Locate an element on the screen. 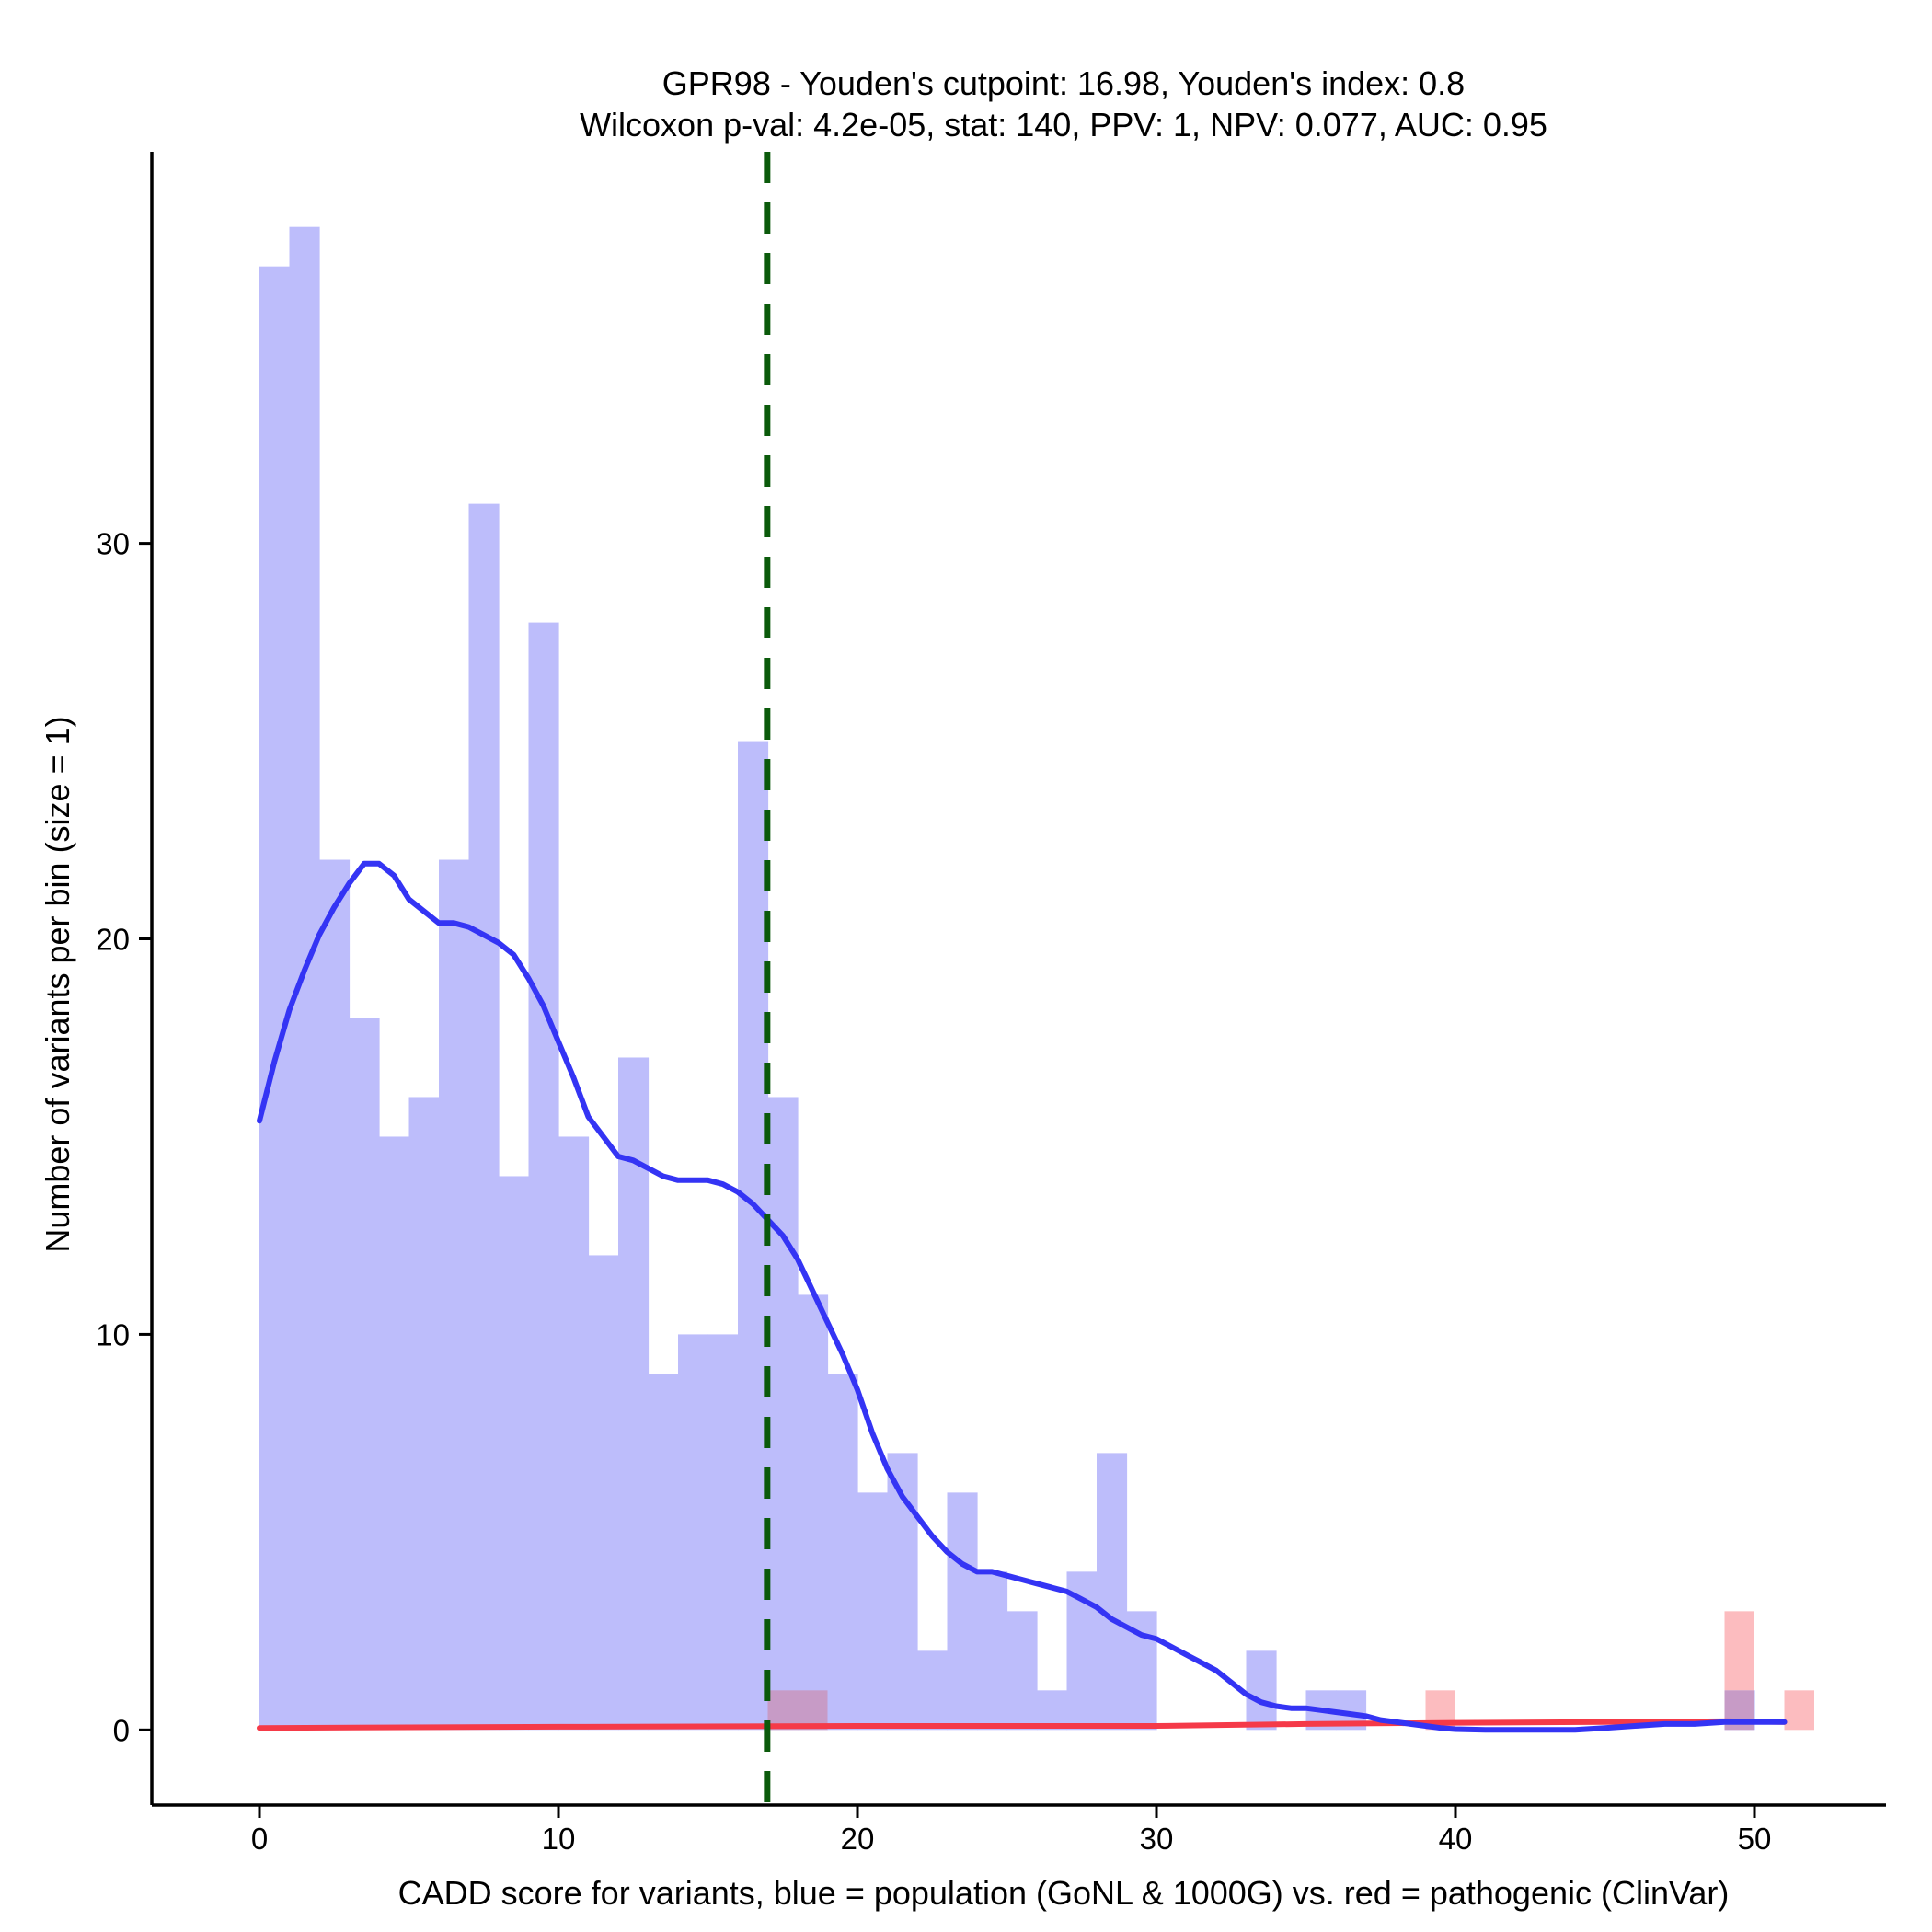  x-tick-label: 30 is located at coordinates (1157, 1839).